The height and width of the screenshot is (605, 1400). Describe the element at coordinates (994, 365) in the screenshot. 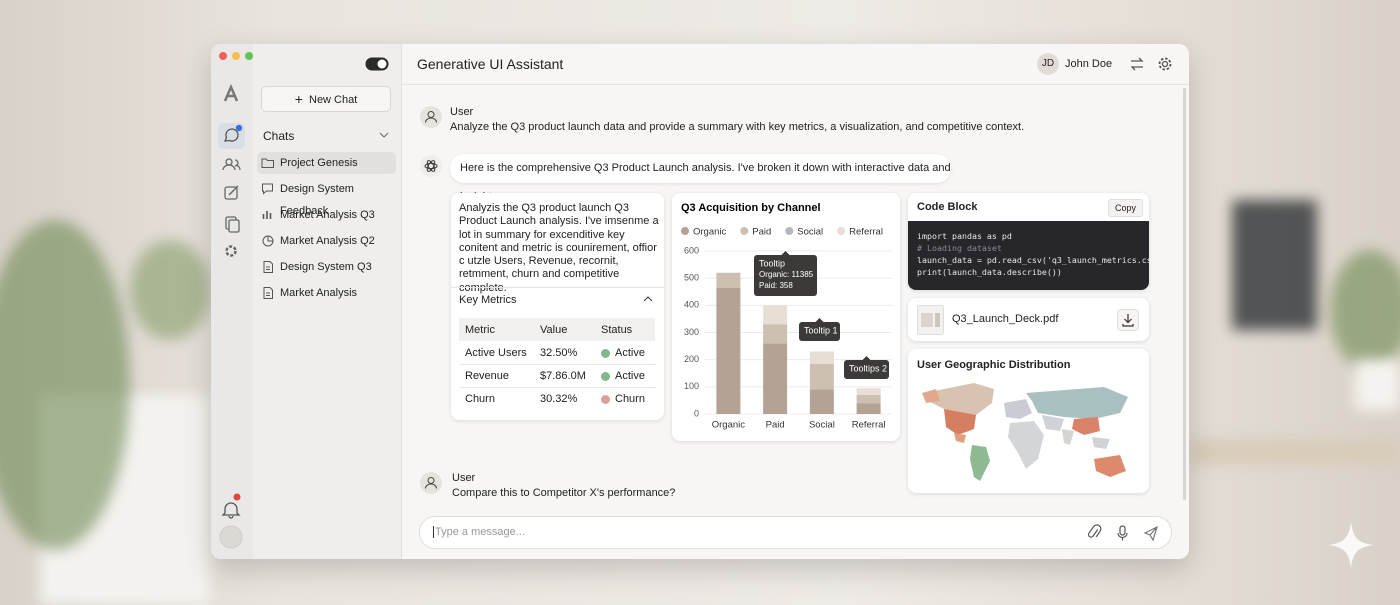

I see `map-title: User Geographic Distribution` at that location.